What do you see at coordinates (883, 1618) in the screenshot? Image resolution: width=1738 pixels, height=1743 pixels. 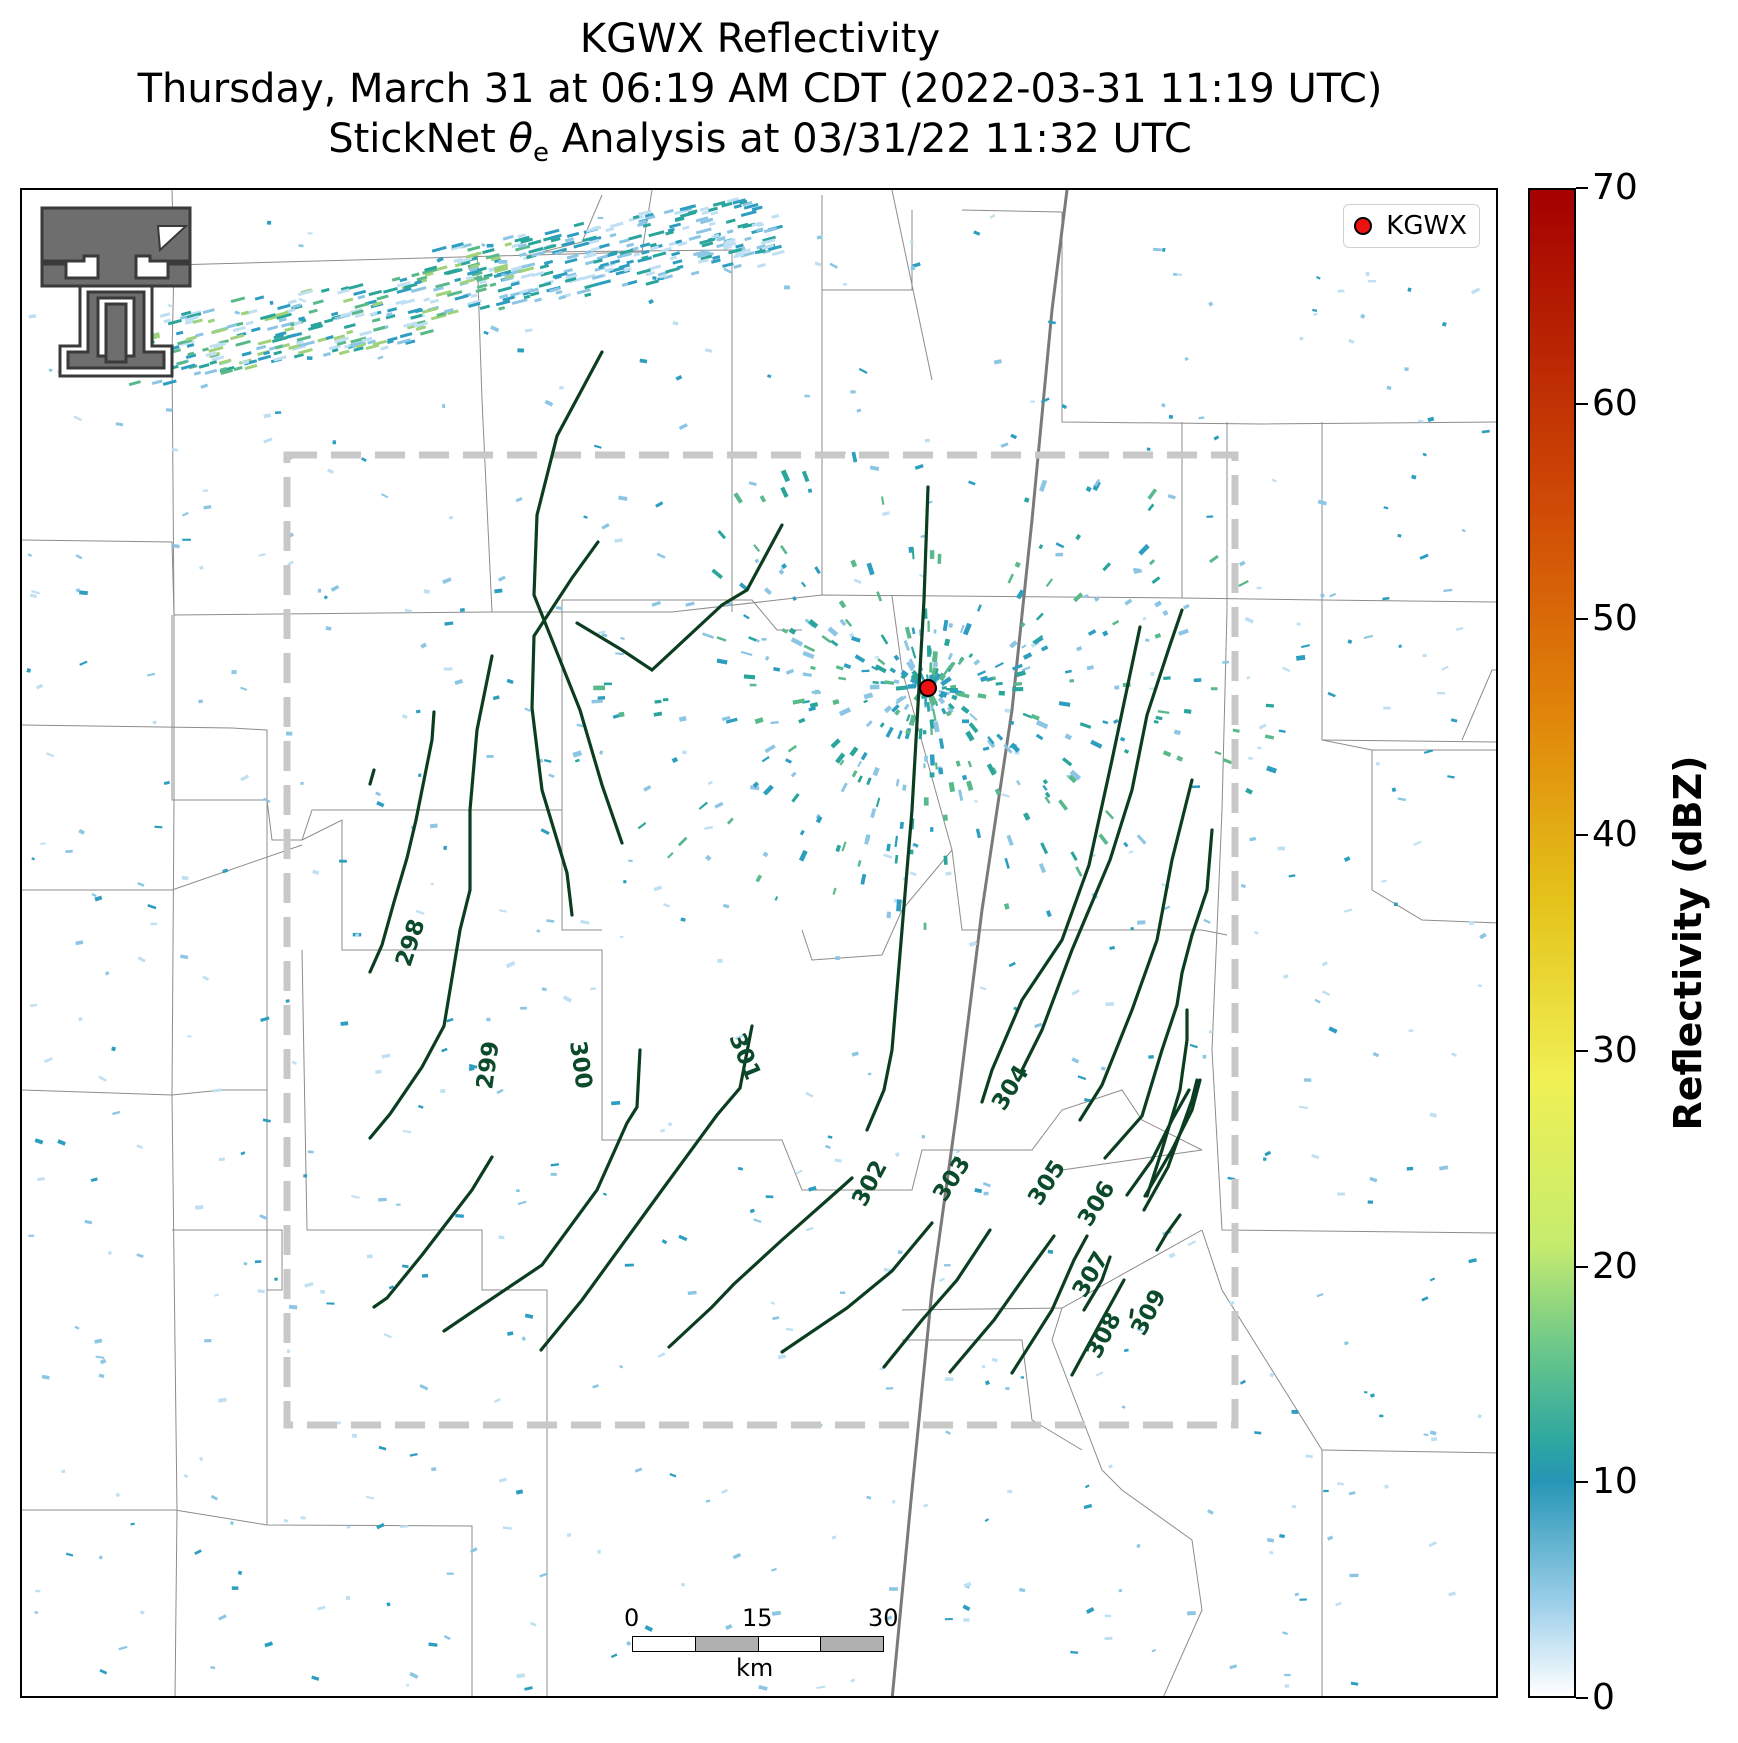 I see `scale-tick-30: 30` at bounding box center [883, 1618].